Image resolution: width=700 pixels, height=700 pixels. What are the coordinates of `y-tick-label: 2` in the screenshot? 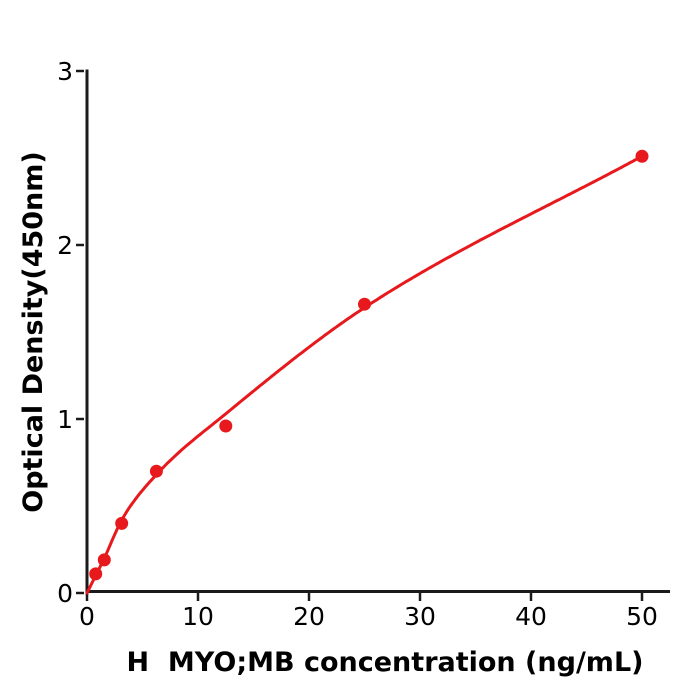 It's located at (65, 245).